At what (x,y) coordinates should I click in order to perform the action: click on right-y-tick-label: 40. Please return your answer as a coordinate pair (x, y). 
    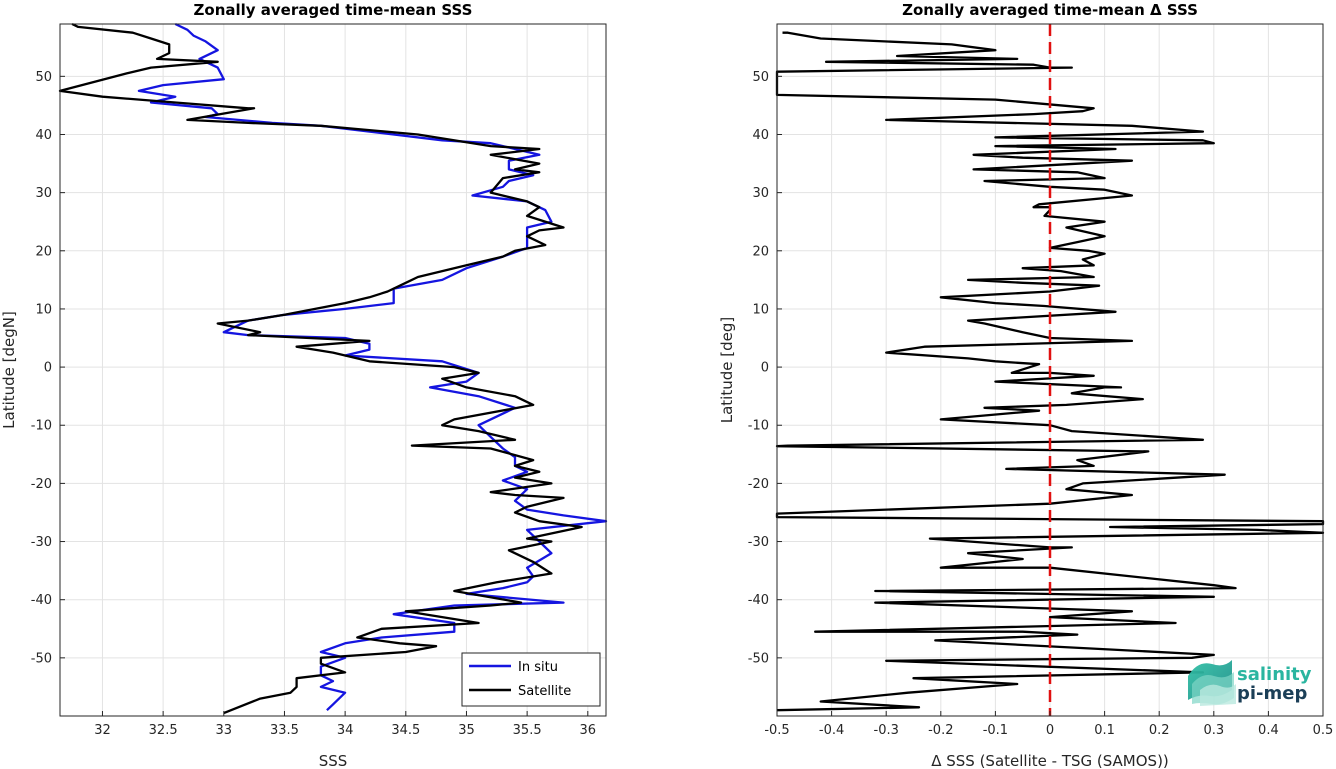
    Looking at the image, I should click on (760, 135).